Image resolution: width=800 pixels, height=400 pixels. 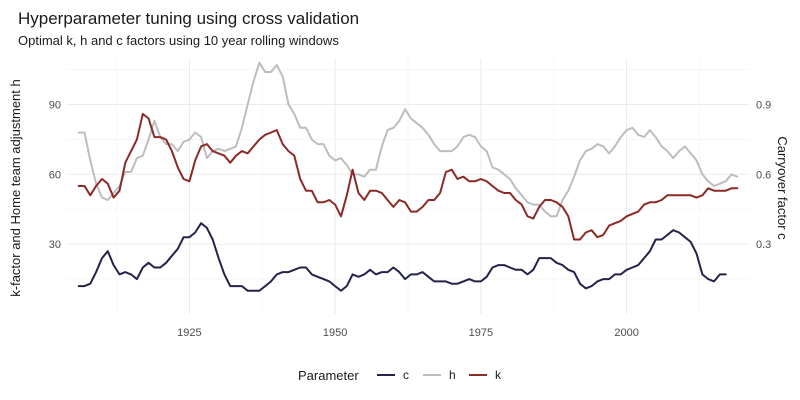 What do you see at coordinates (481, 333) in the screenshot?
I see `x-tick-label: 1975` at bounding box center [481, 333].